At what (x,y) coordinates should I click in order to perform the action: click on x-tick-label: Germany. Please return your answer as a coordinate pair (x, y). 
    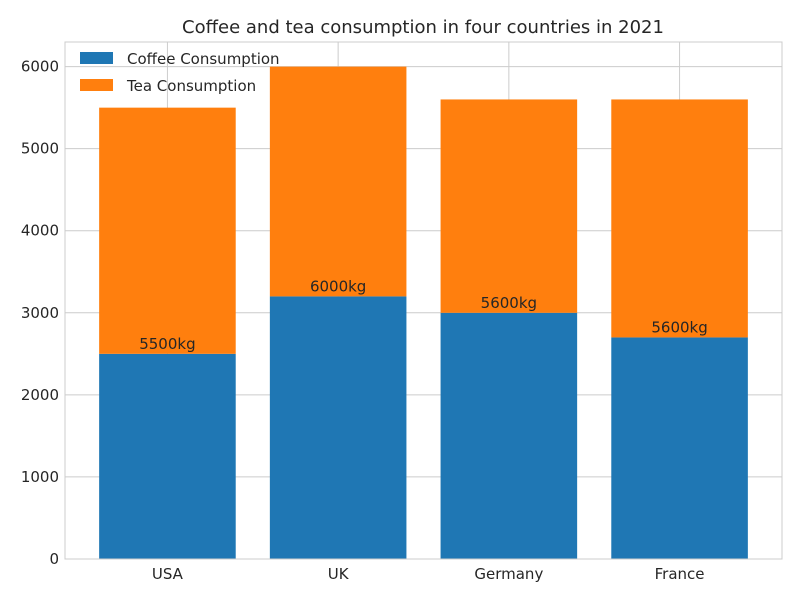
    Looking at the image, I should click on (508, 574).